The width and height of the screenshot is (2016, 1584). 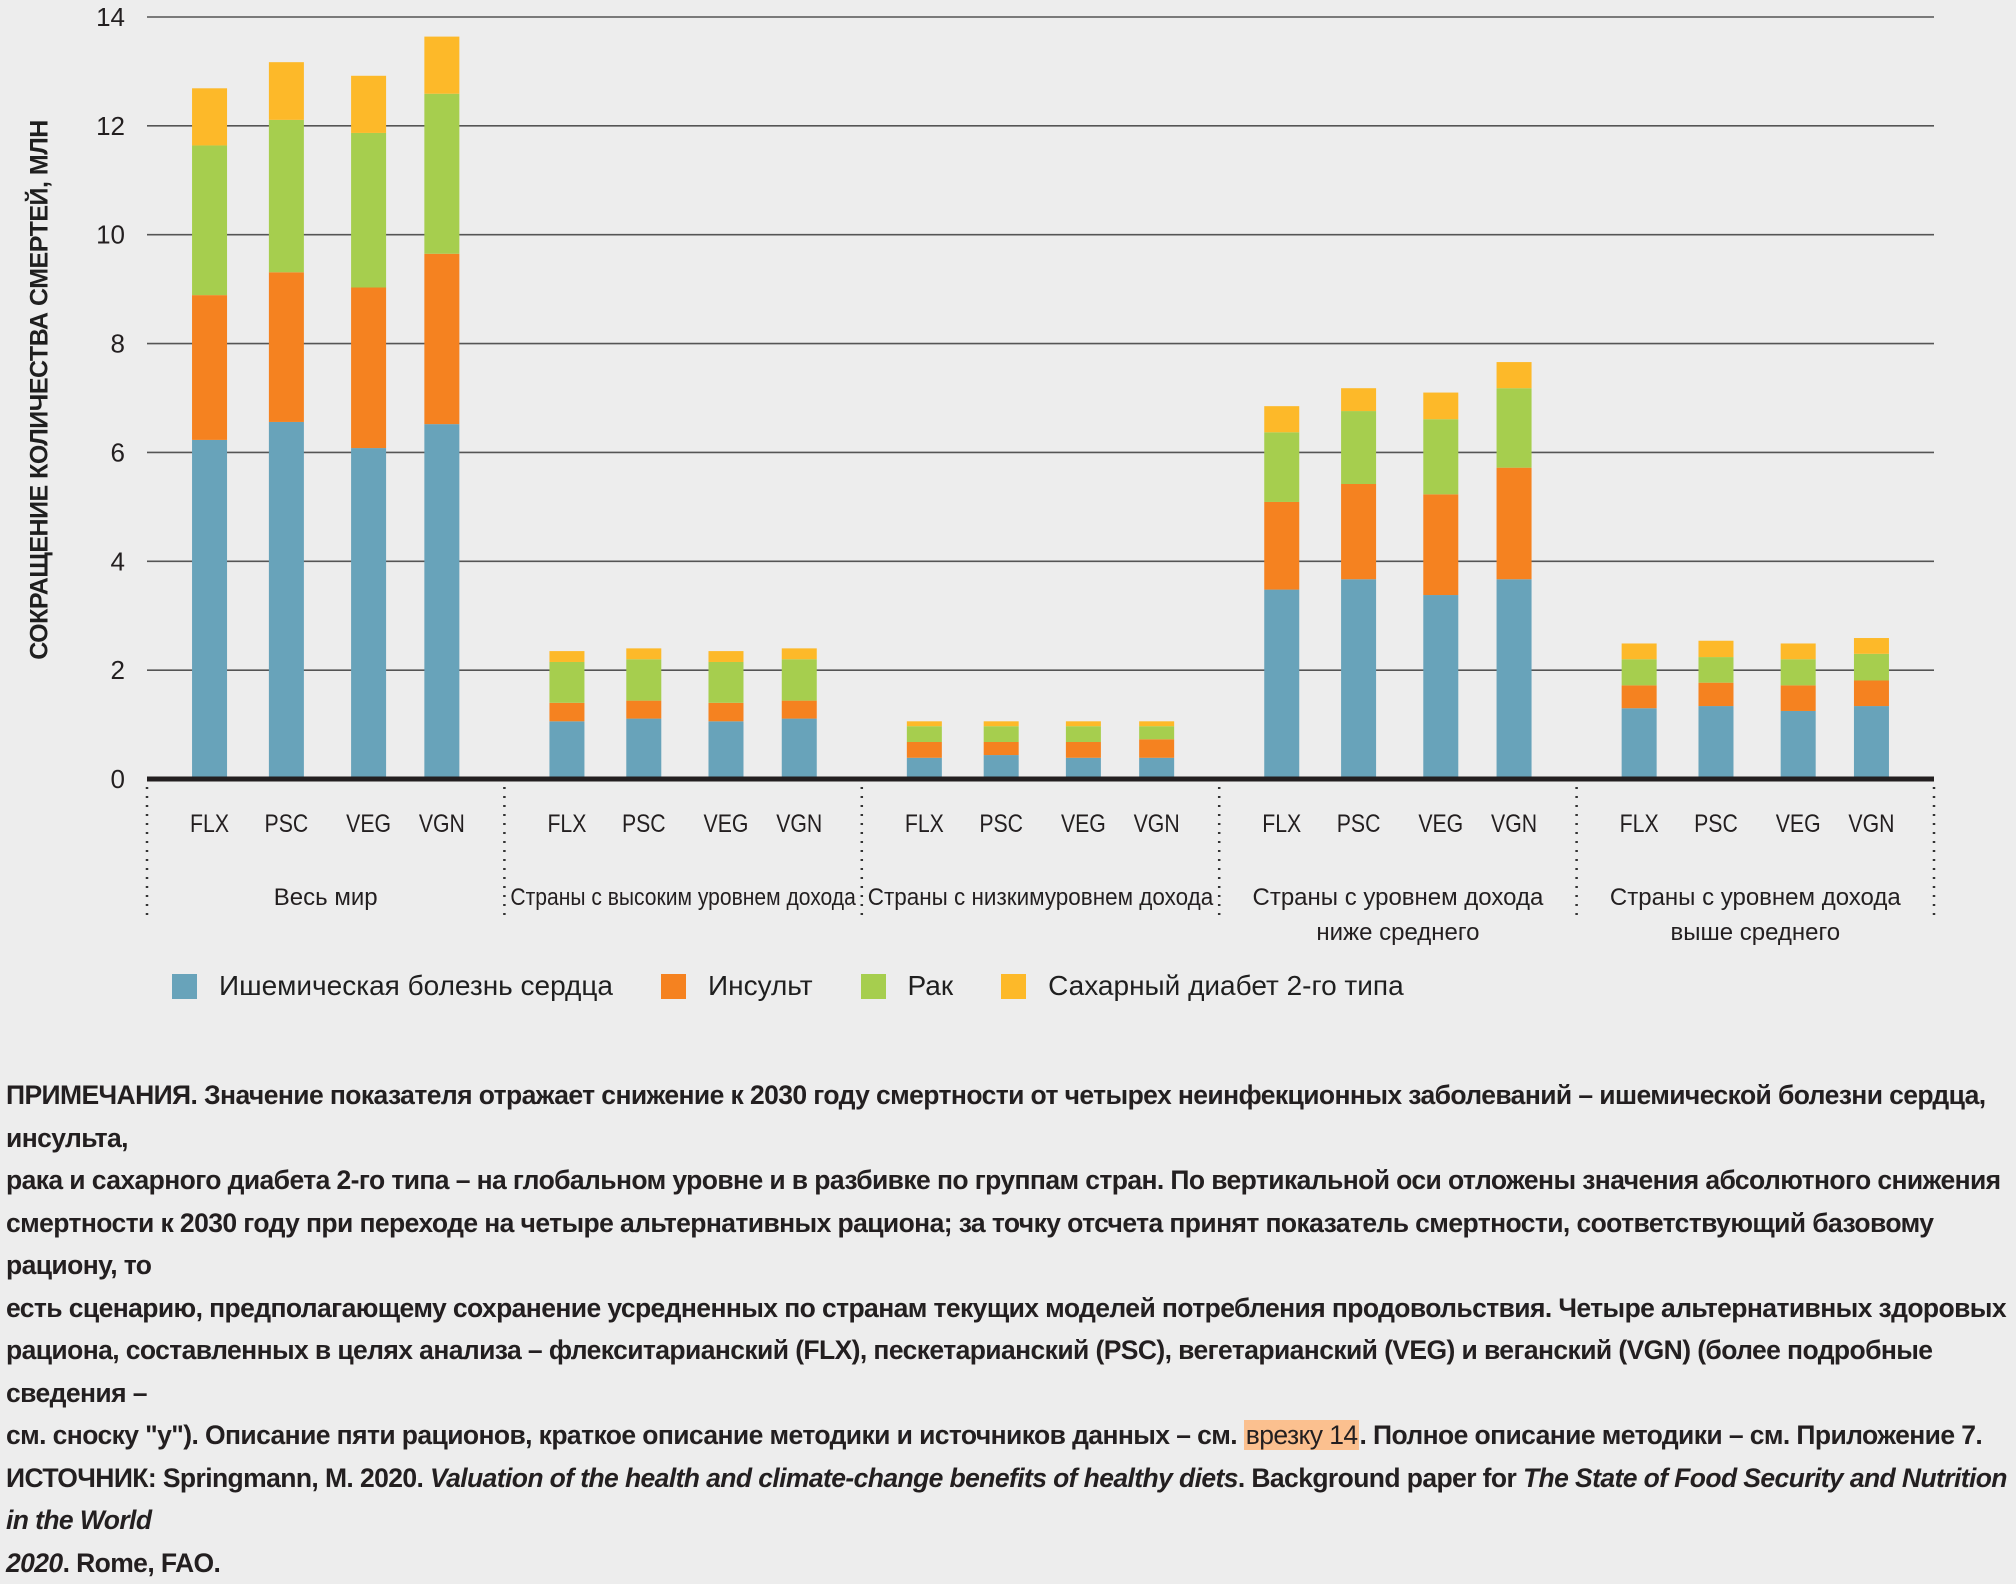 I want to click on source-text: . Background paper for, so click(x=1380, y=1478).